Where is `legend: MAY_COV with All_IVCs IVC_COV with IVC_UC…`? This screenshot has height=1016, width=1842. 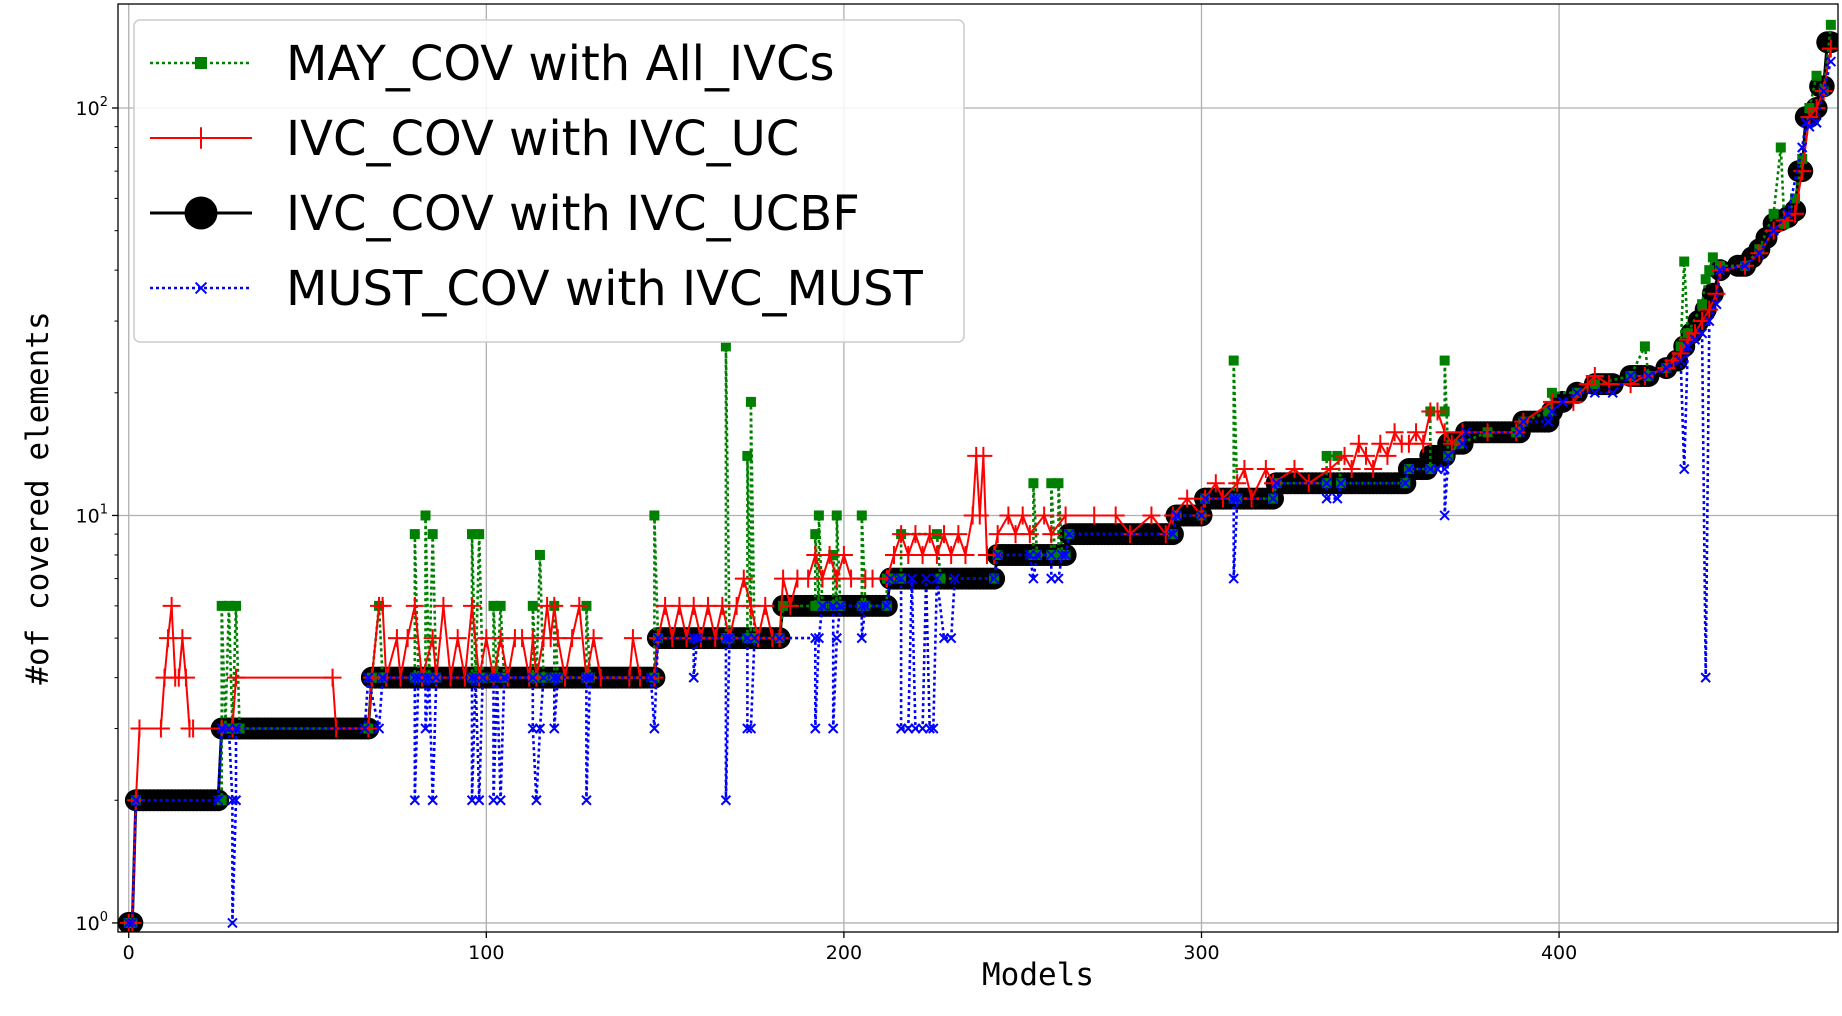
legend: MAY_COV with All_IVCs IVC_COV with IVC_UC… is located at coordinates (549, 181).